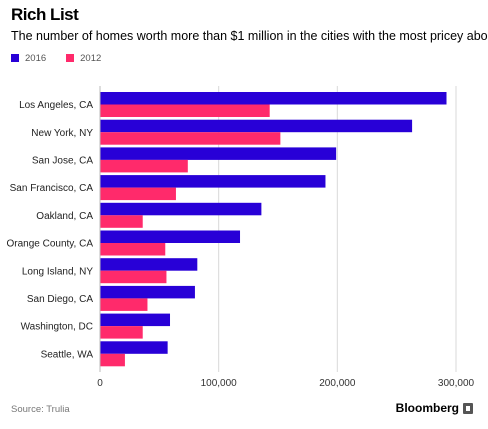 This screenshot has width=488, height=429. I want to click on category-label: San Jose, CA, so click(62, 161).